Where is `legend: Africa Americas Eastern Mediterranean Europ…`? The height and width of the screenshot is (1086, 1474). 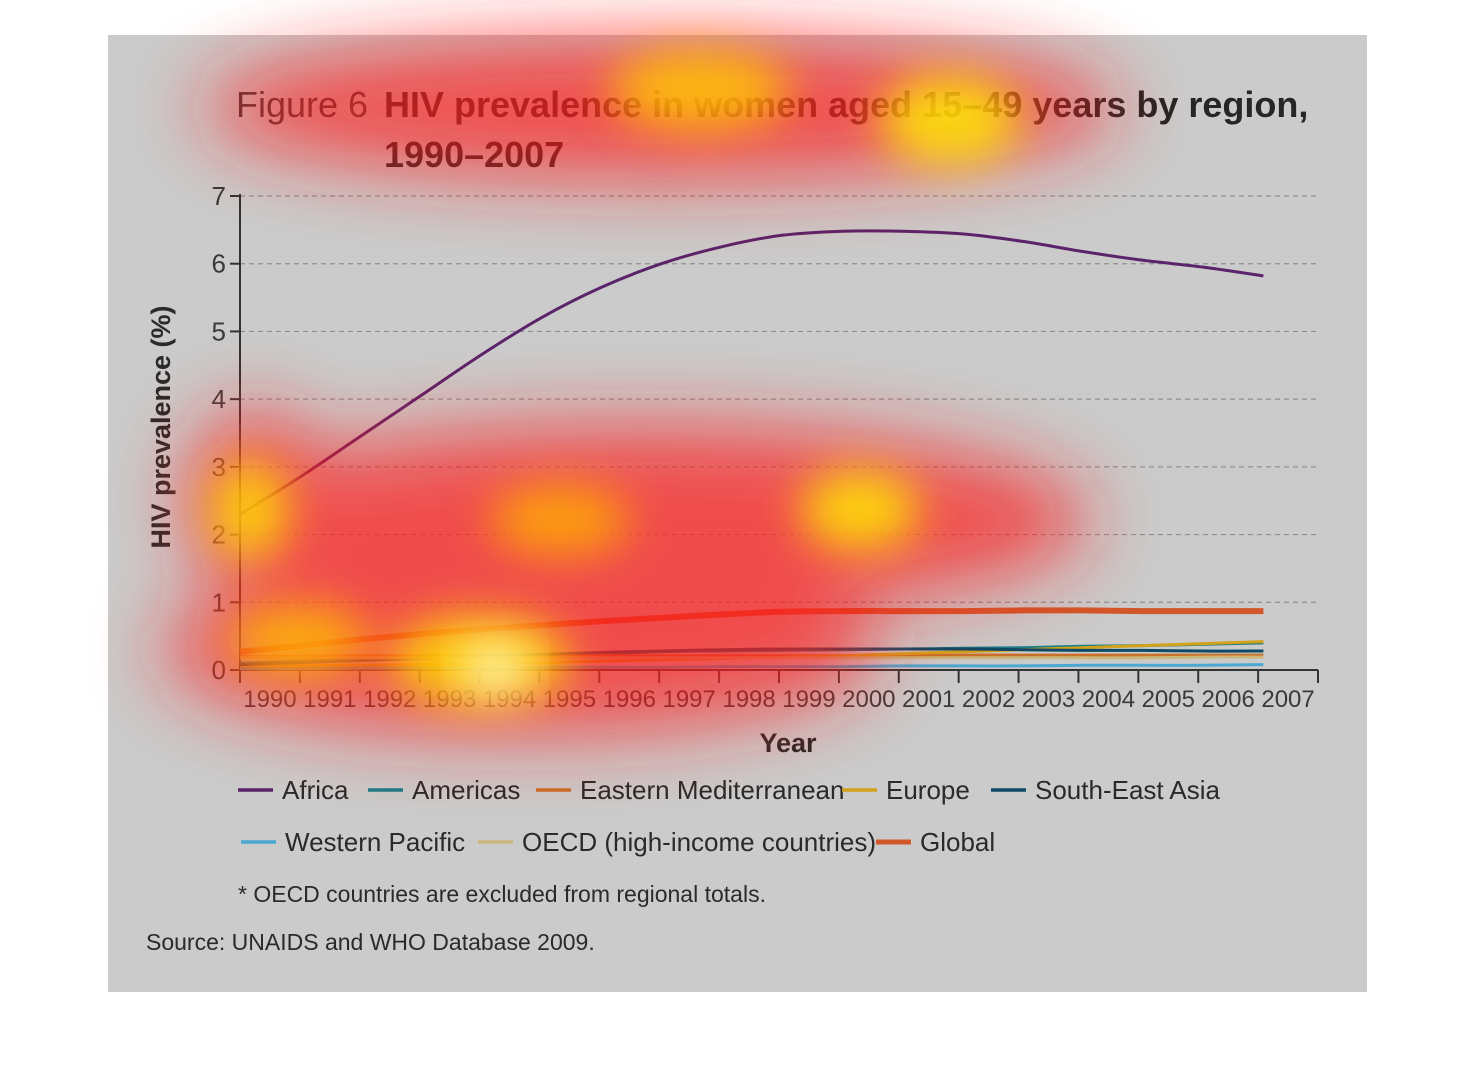 legend: Africa Americas Eastern Mediterranean Europ… is located at coordinates (729, 816).